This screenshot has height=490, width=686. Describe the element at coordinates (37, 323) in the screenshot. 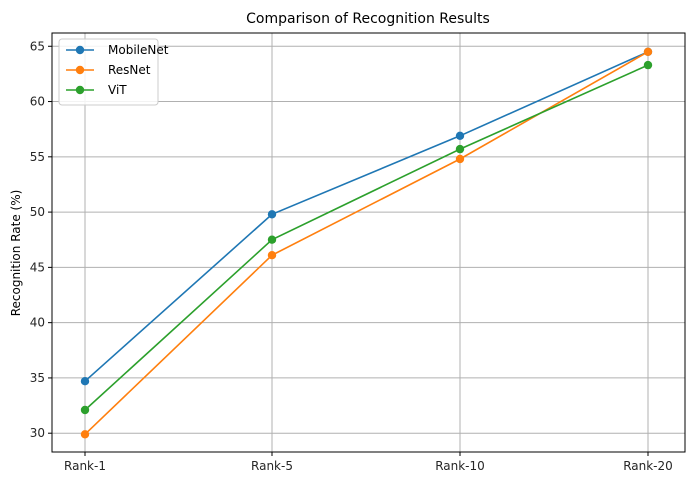

I see `y-tick-label: 40` at that location.